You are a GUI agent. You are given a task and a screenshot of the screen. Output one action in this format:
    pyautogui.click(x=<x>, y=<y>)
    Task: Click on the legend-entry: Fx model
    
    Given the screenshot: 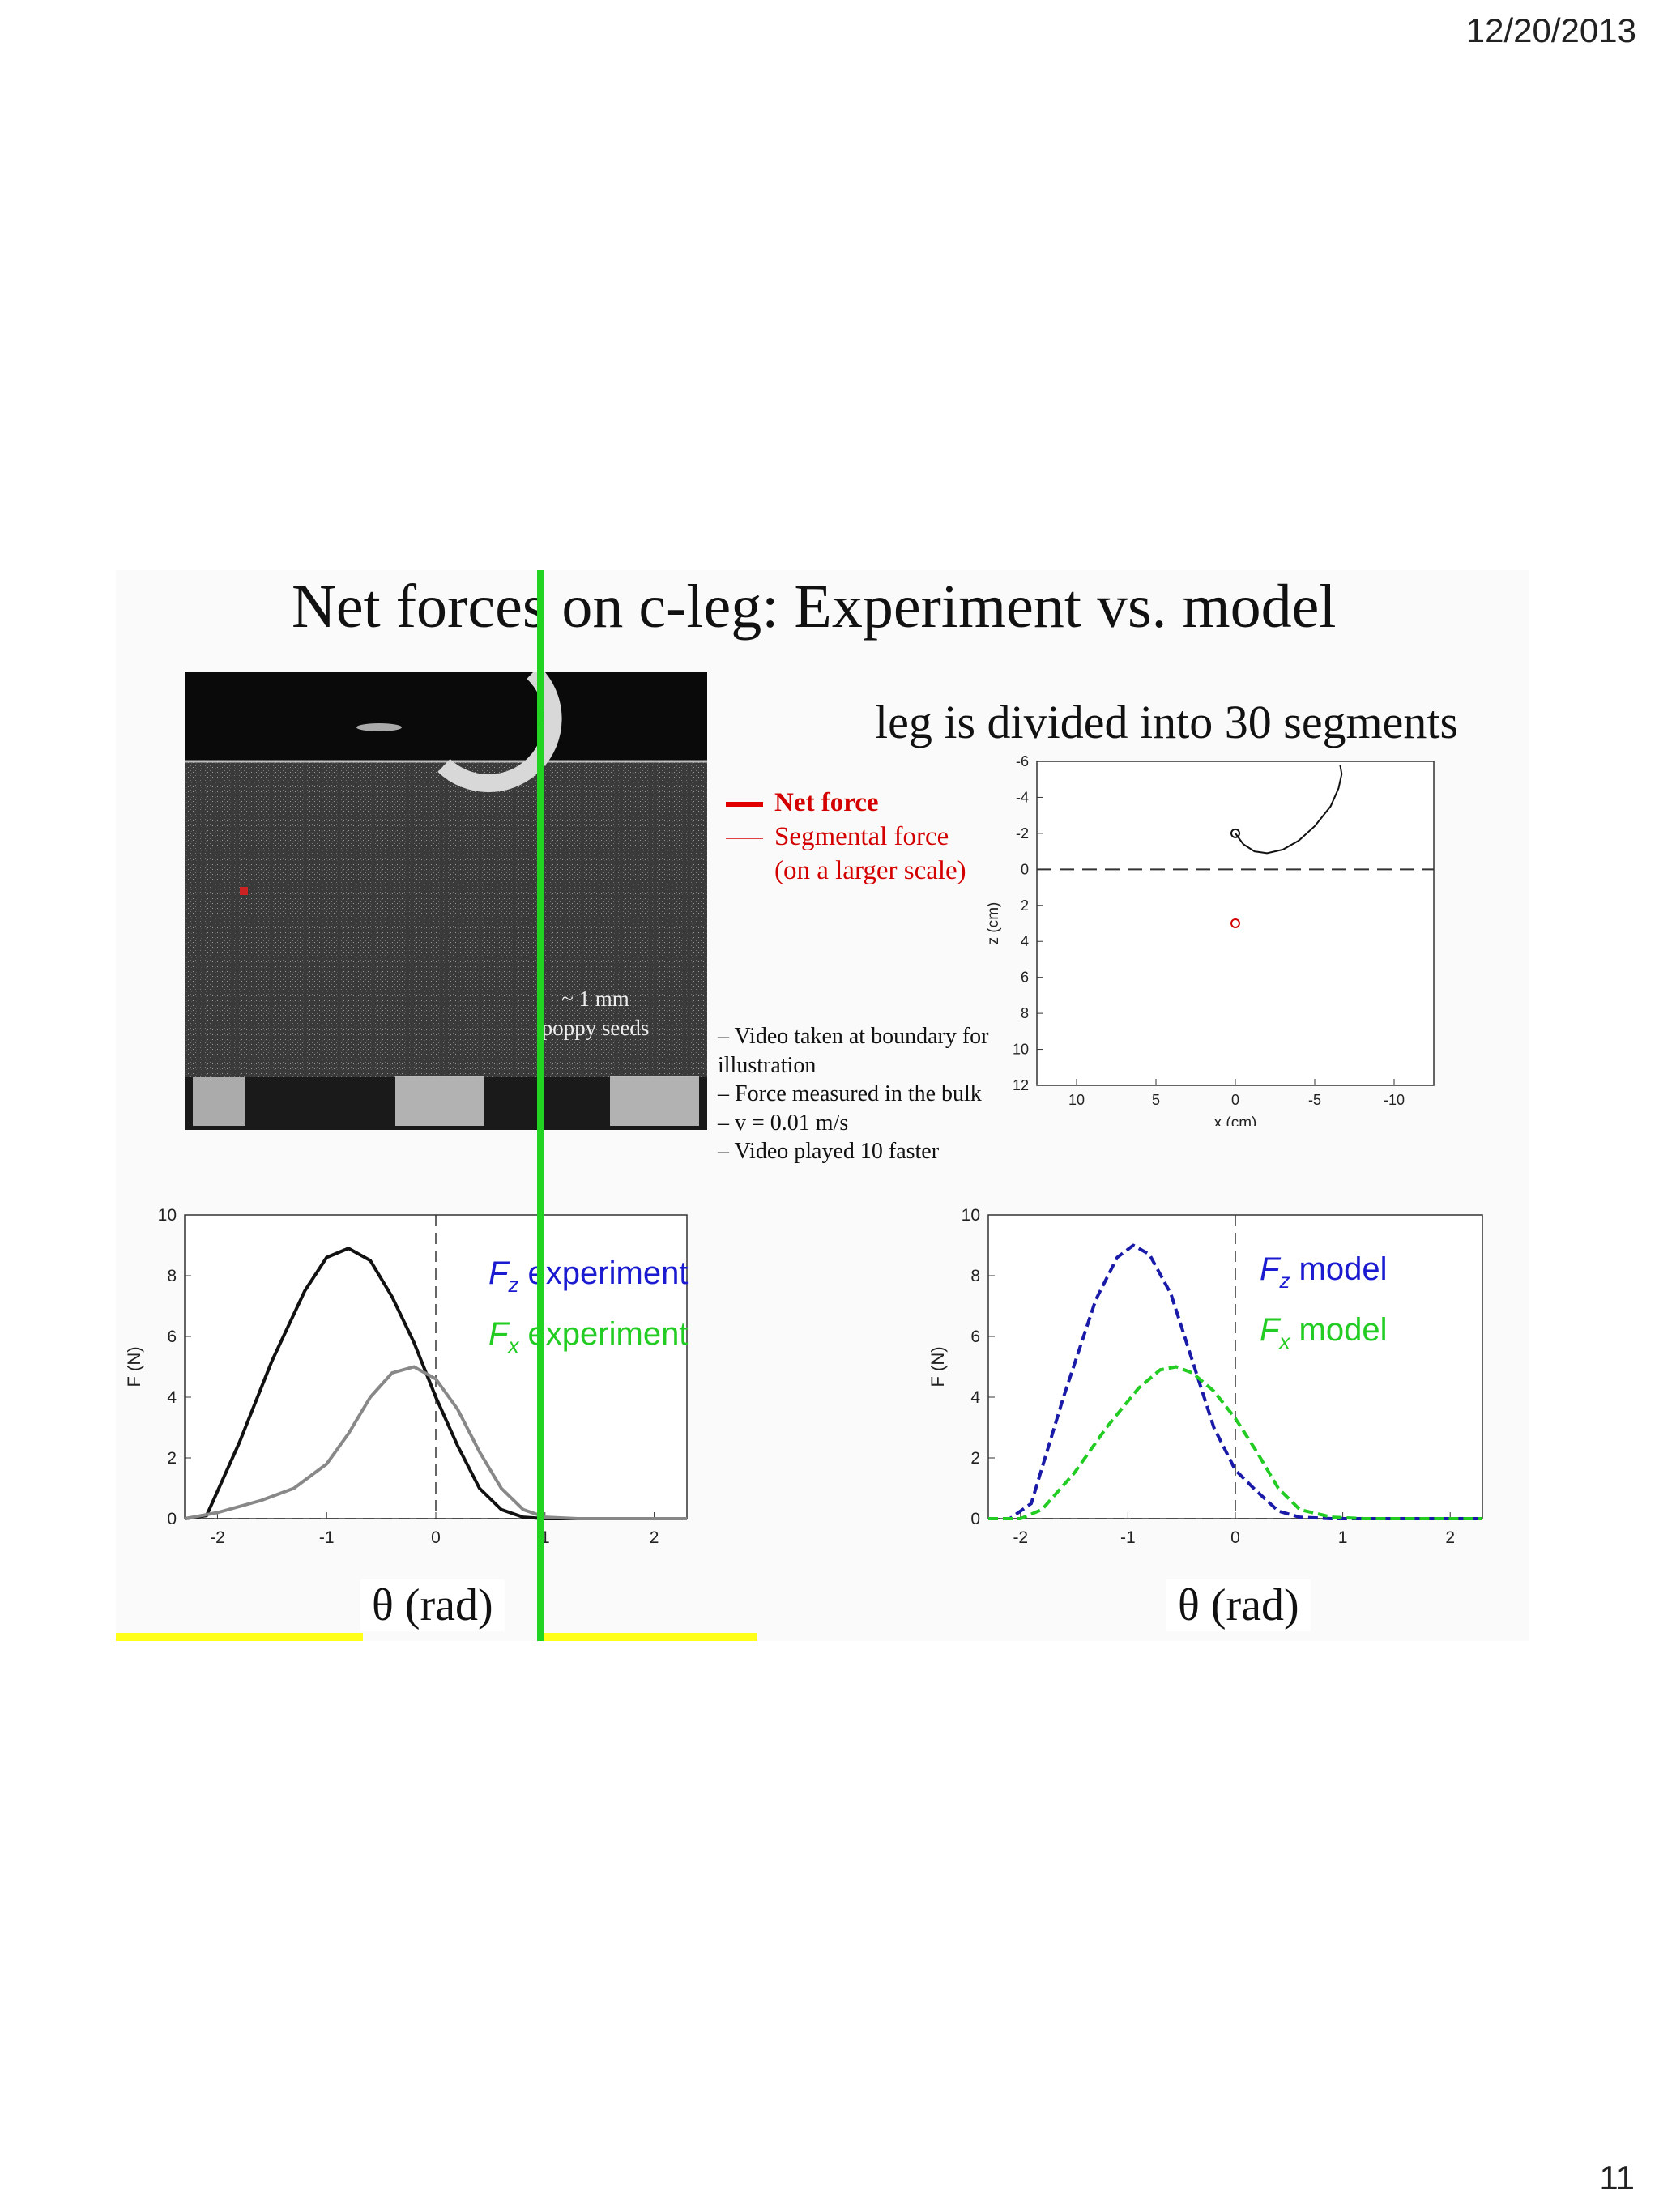 What is the action you would take?
    pyautogui.click(x=1324, y=1332)
    